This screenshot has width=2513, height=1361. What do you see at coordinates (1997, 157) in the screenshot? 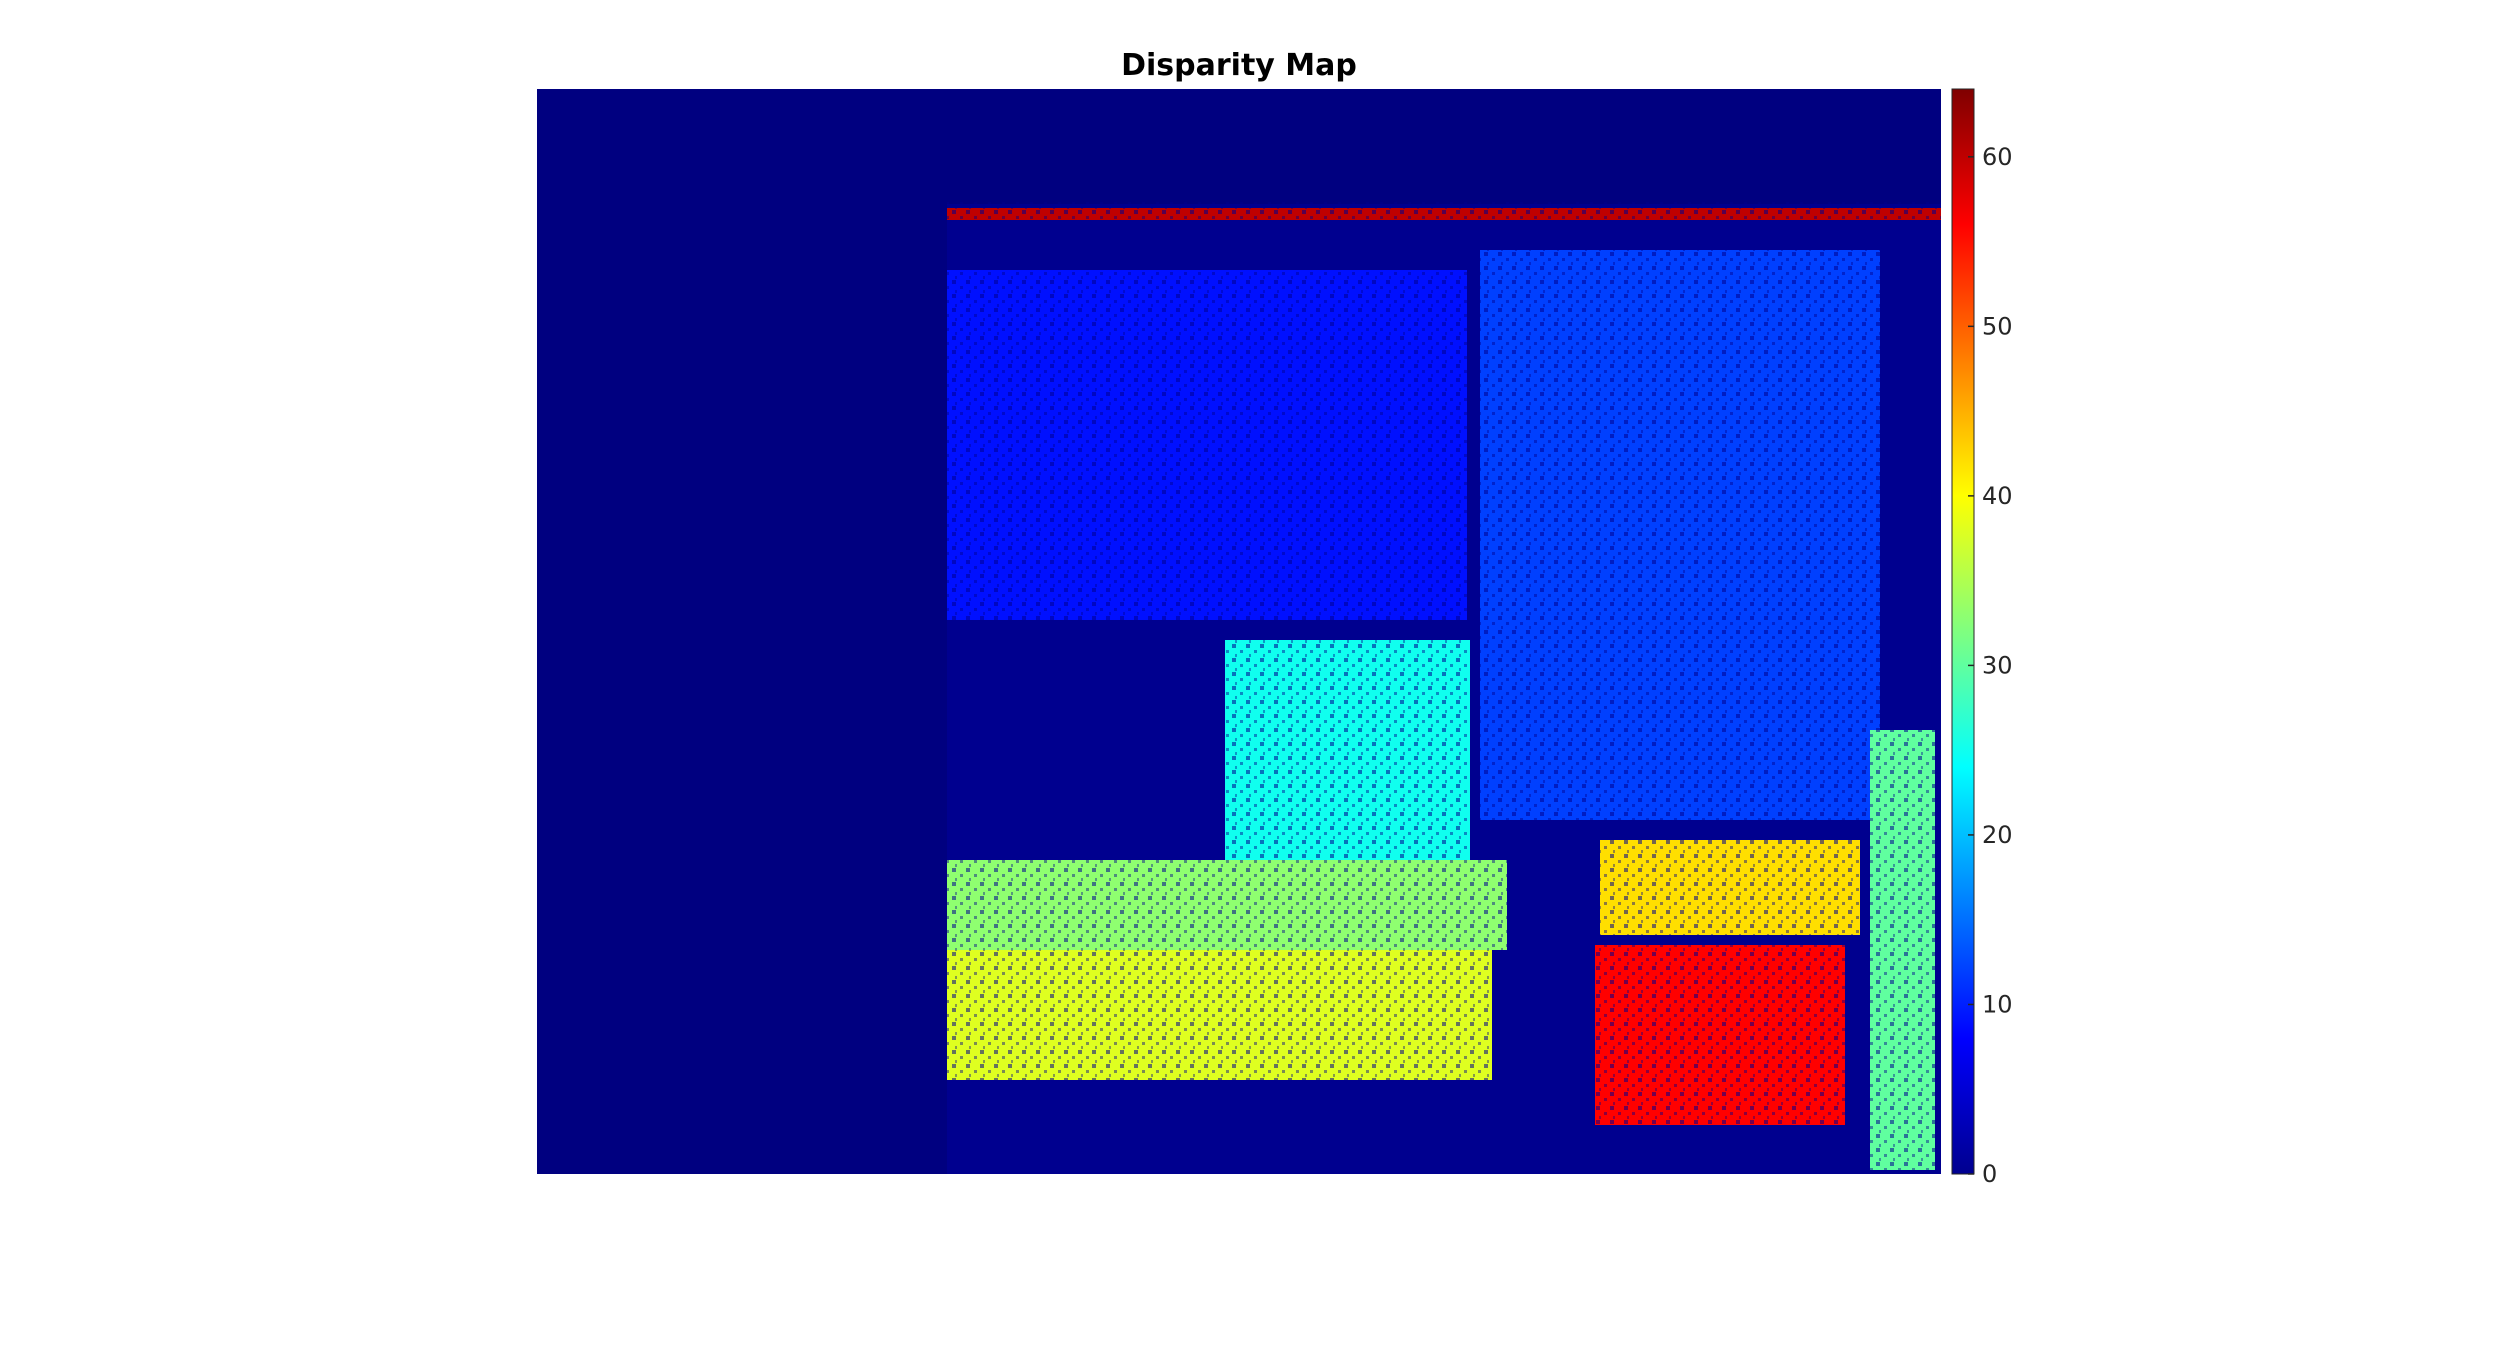
I see `colorbar-tick-label-60: 60` at bounding box center [1997, 157].